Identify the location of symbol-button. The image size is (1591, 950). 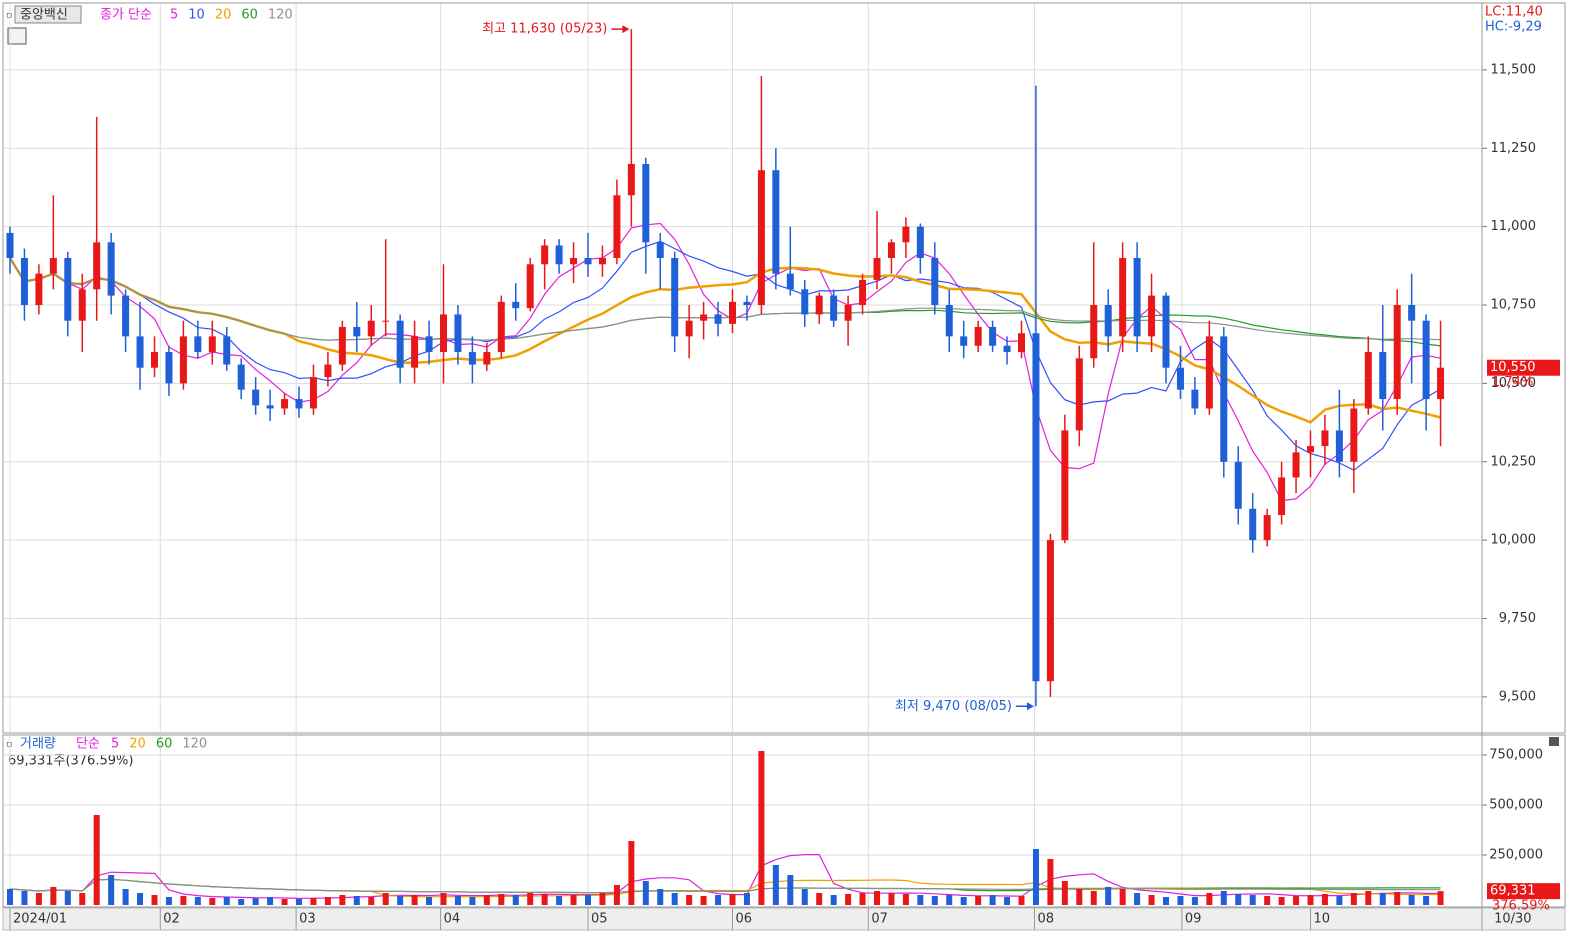
(48, 14).